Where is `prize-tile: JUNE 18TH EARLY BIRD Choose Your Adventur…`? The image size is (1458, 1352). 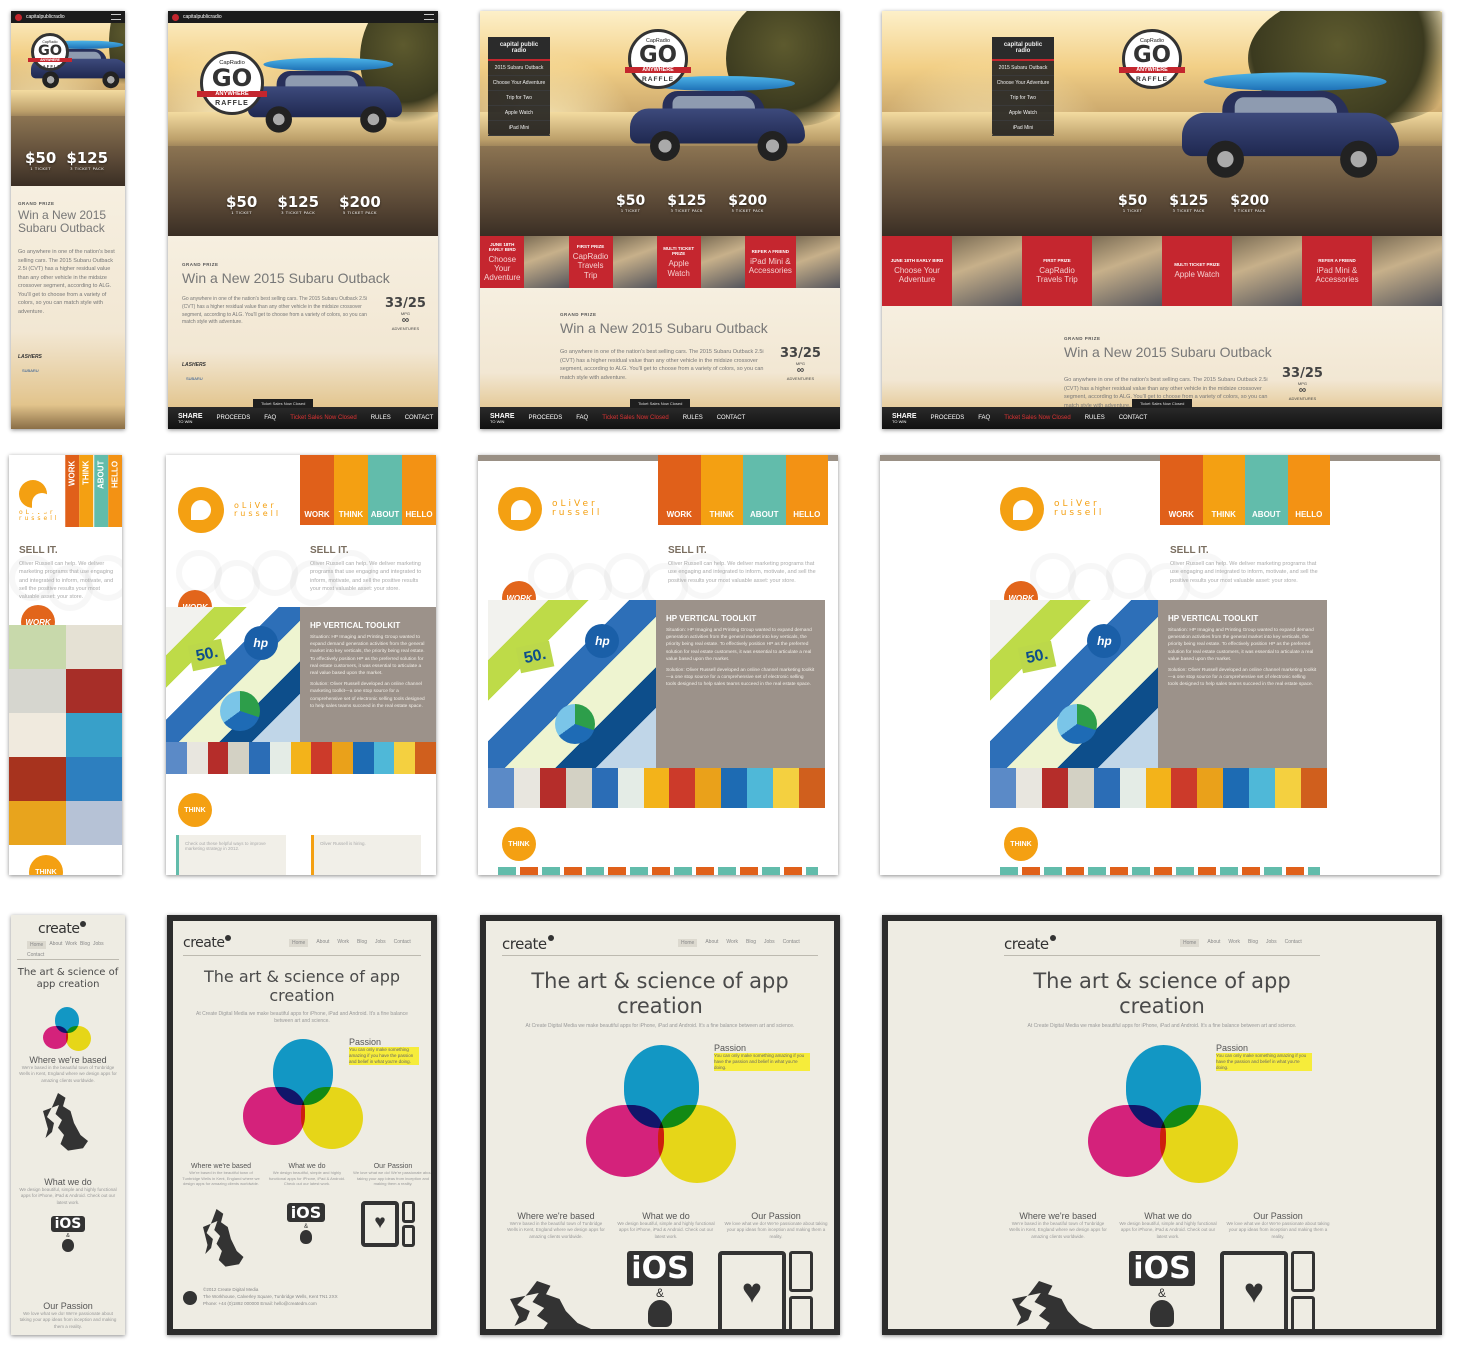
prize-tile: JUNE 18TH EARLY BIRD Choose Your Adventur… is located at coordinates (917, 271).